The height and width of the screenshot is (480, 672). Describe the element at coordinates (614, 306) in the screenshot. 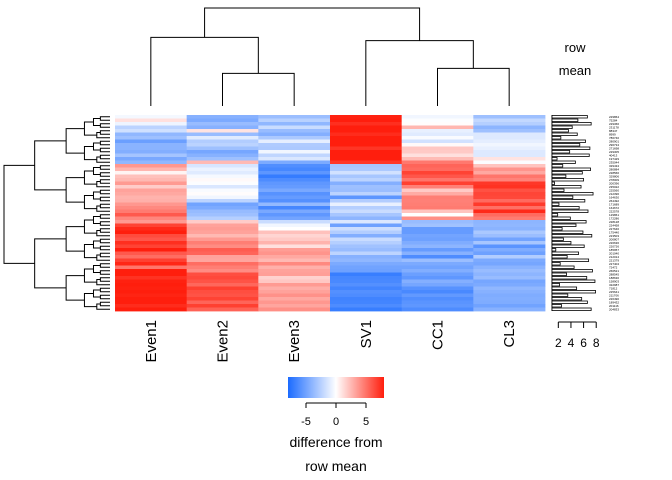

I see `row-label: 201116` at that location.